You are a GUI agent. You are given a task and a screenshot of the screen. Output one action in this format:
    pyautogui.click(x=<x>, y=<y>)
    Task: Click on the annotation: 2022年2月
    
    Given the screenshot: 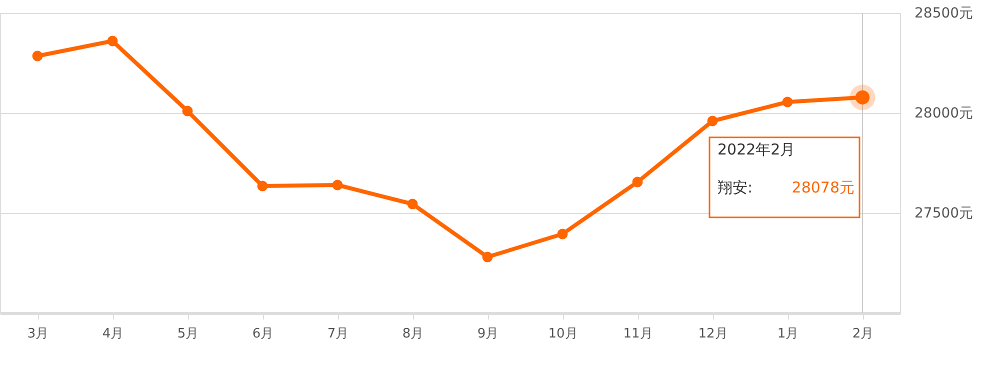 What is the action you would take?
    pyautogui.click(x=757, y=149)
    